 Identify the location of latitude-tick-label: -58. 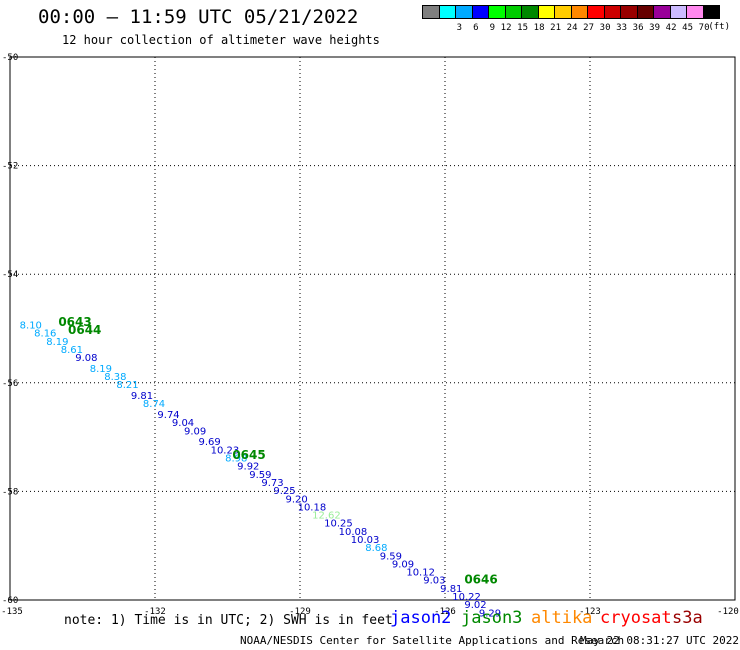
(10, 492).